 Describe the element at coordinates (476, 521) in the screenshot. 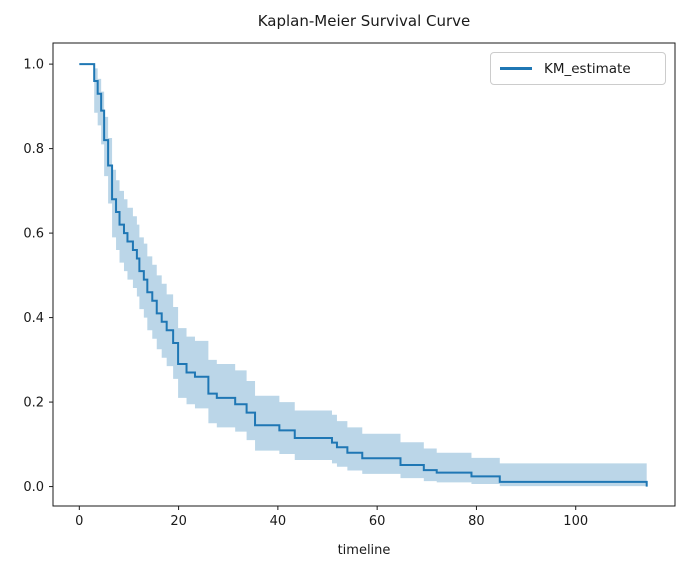

I see `x-tick-label: 80` at that location.